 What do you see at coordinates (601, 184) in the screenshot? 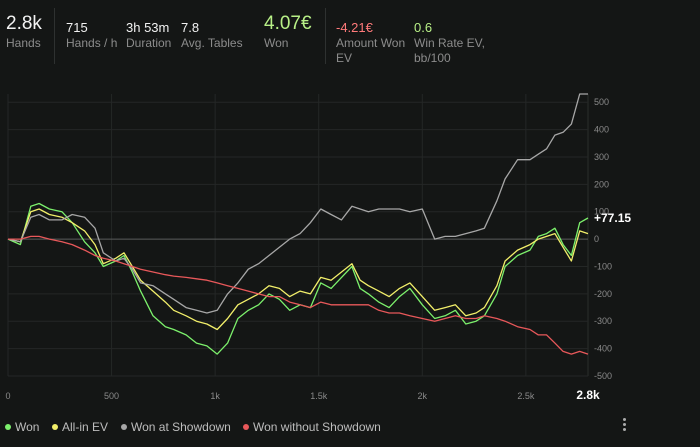
I see `y-tick-label: 200` at bounding box center [601, 184].